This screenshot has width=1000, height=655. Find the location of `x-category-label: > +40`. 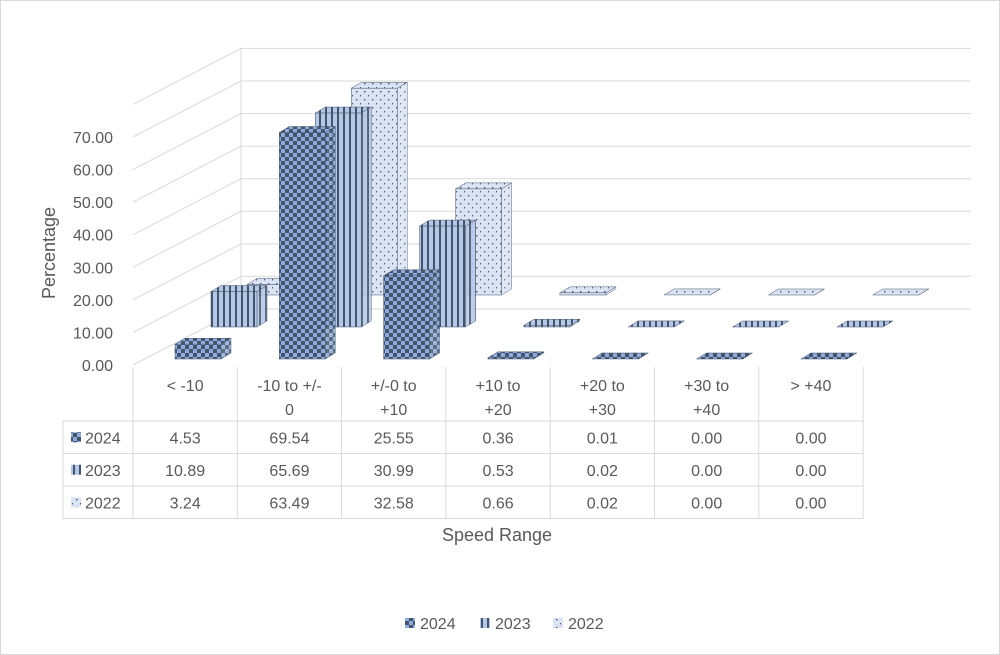

x-category-label: > +40 is located at coordinates (810, 386).